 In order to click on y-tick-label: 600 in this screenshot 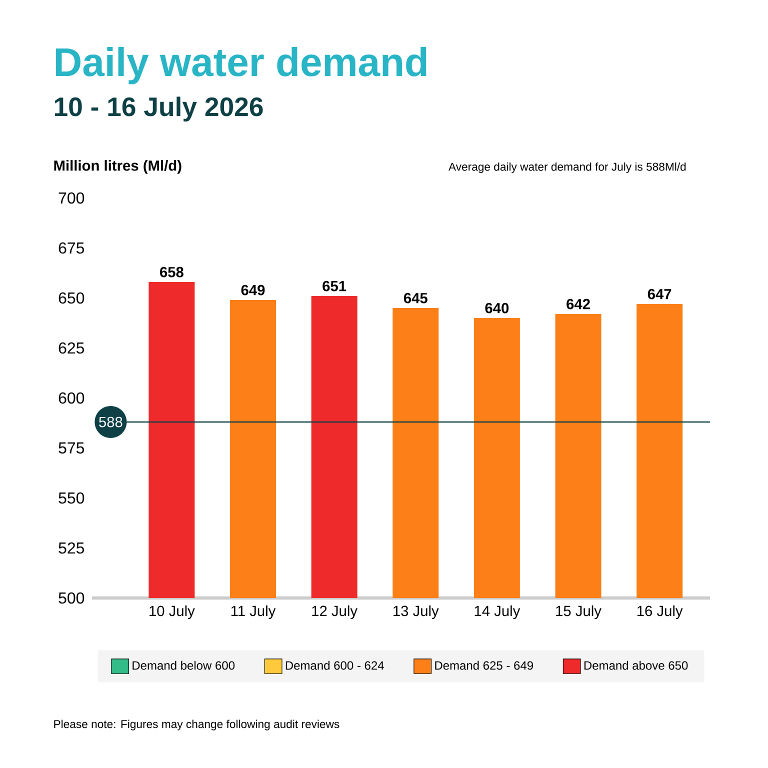, I will do `click(71, 398)`.